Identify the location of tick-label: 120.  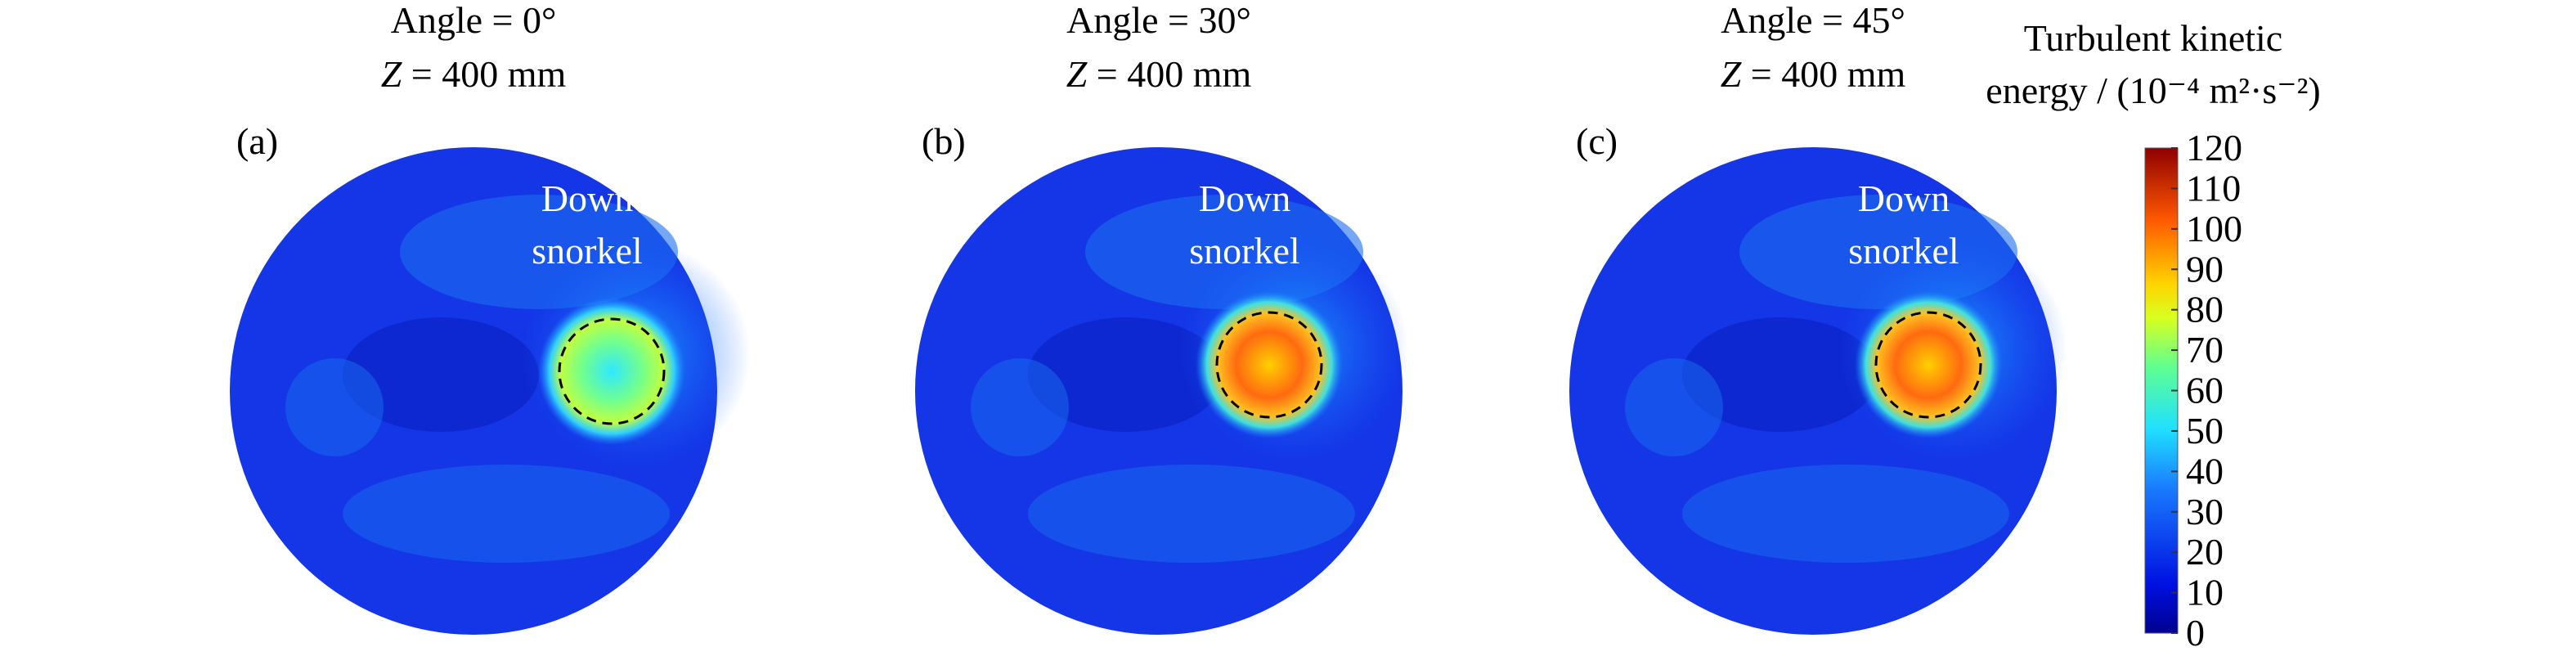
(2214, 147).